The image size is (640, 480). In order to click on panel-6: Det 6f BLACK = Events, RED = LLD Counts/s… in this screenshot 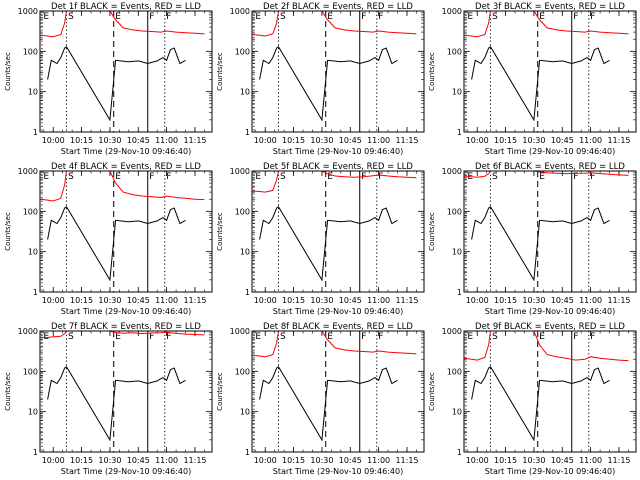, I will do `click(532, 239)`.